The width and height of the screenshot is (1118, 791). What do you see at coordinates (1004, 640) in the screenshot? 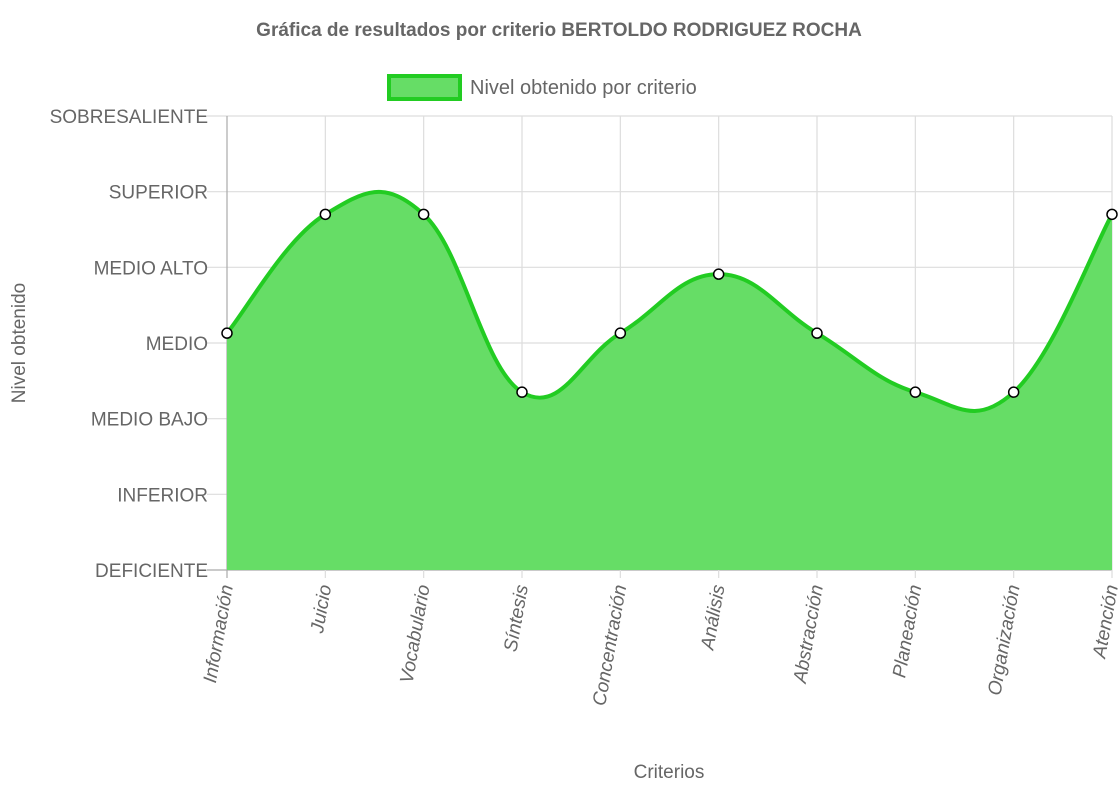
I see `x-tick-label: Organización` at bounding box center [1004, 640].